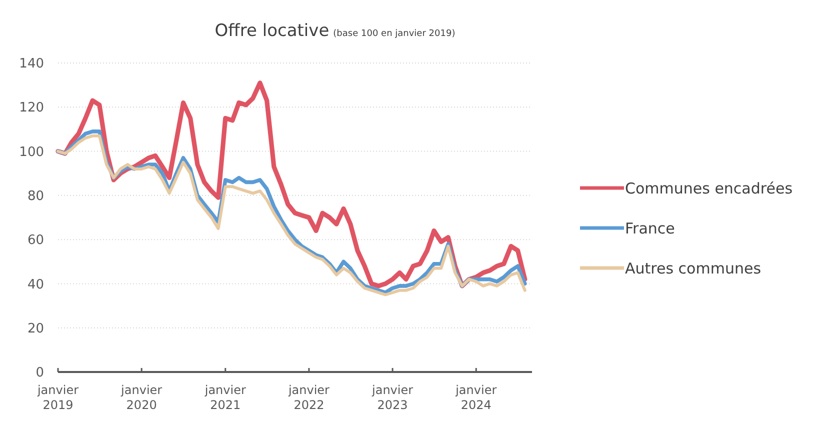 The image size is (818, 423). Describe the element at coordinates (35, 240) in the screenshot. I see `y-tick-label: 60` at that location.